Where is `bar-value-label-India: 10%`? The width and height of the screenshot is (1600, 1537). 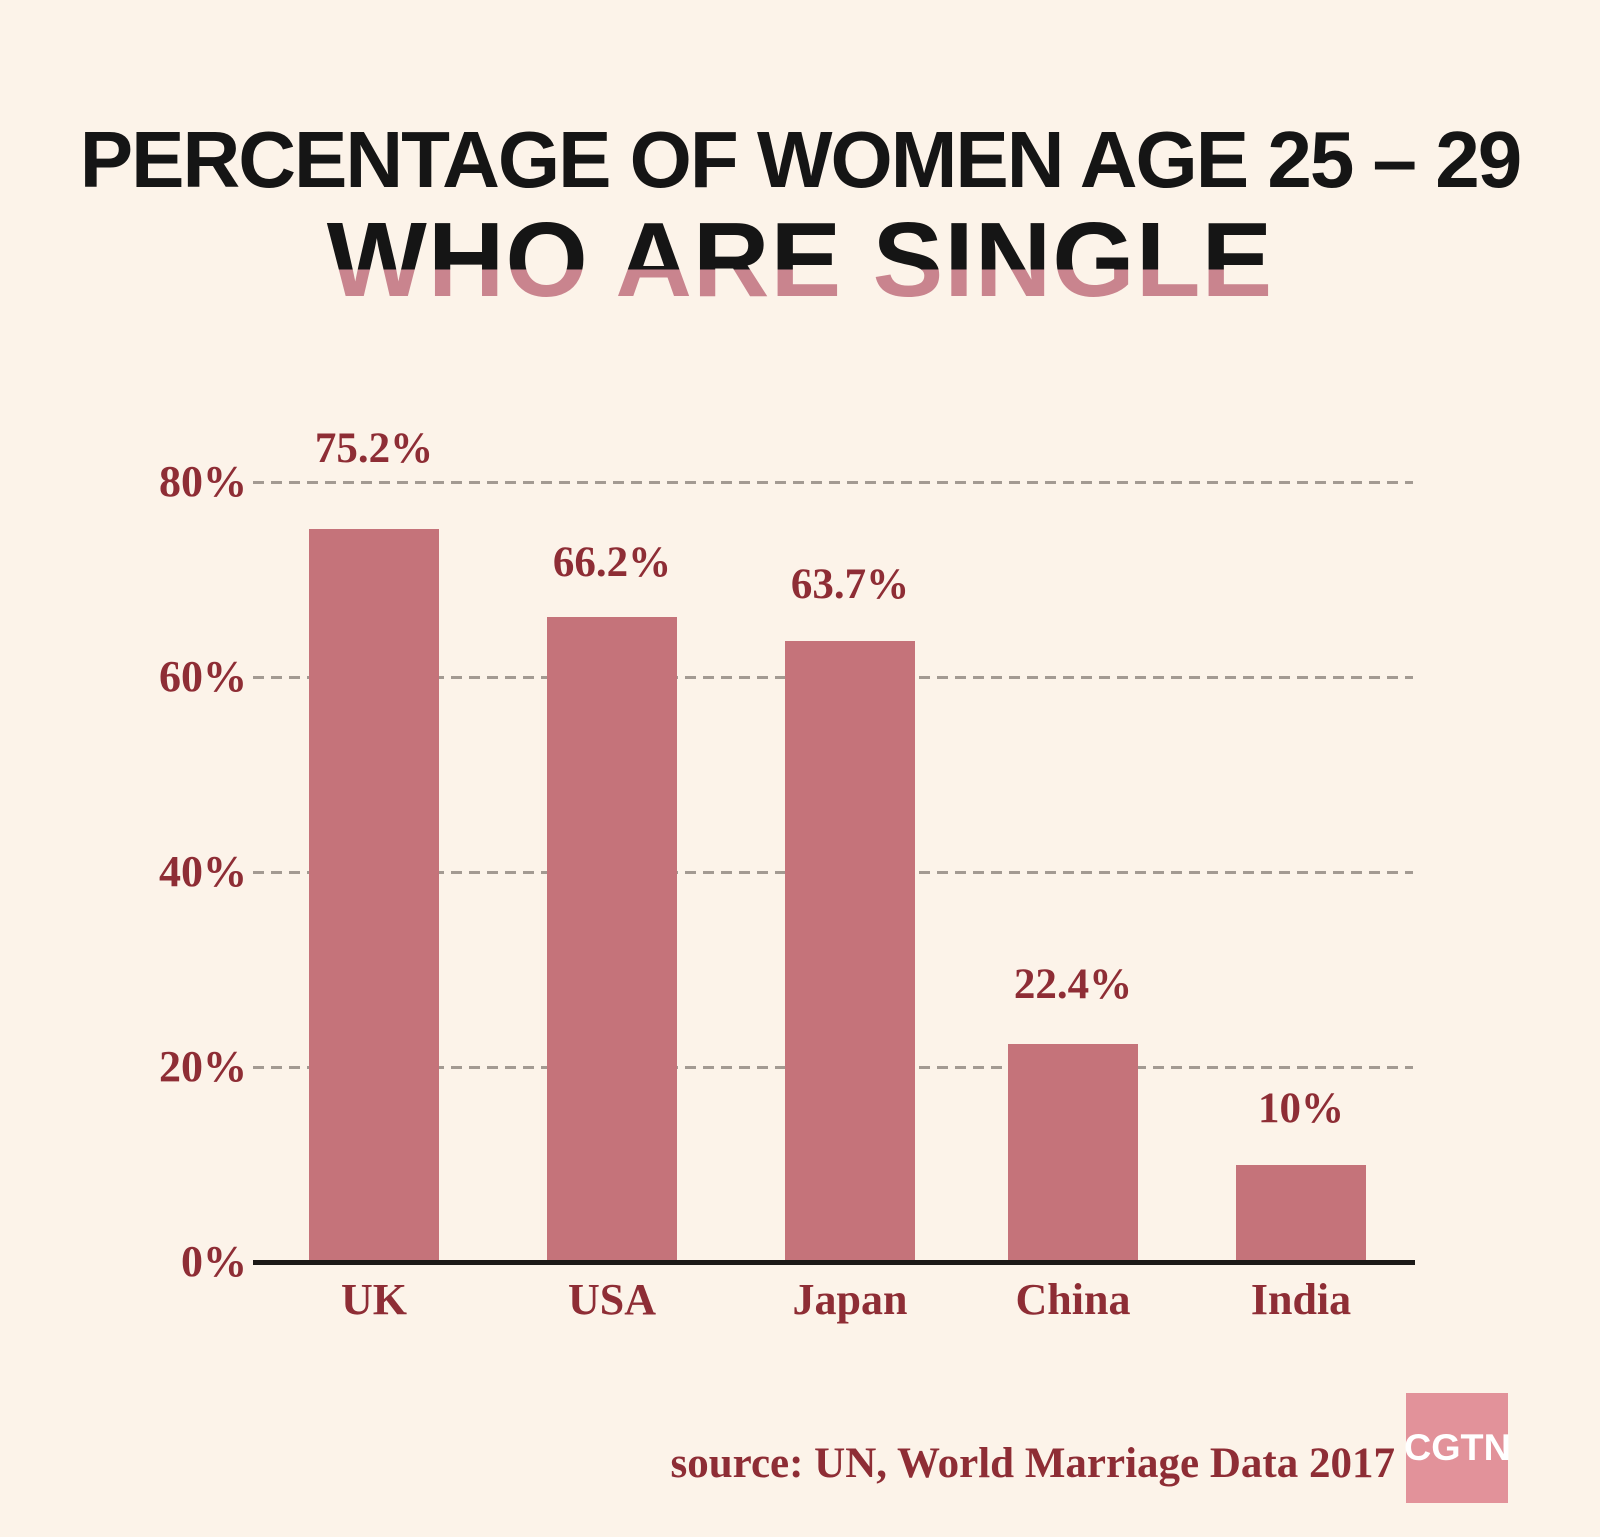
bar-value-label-India: 10% is located at coordinates (1301, 1108).